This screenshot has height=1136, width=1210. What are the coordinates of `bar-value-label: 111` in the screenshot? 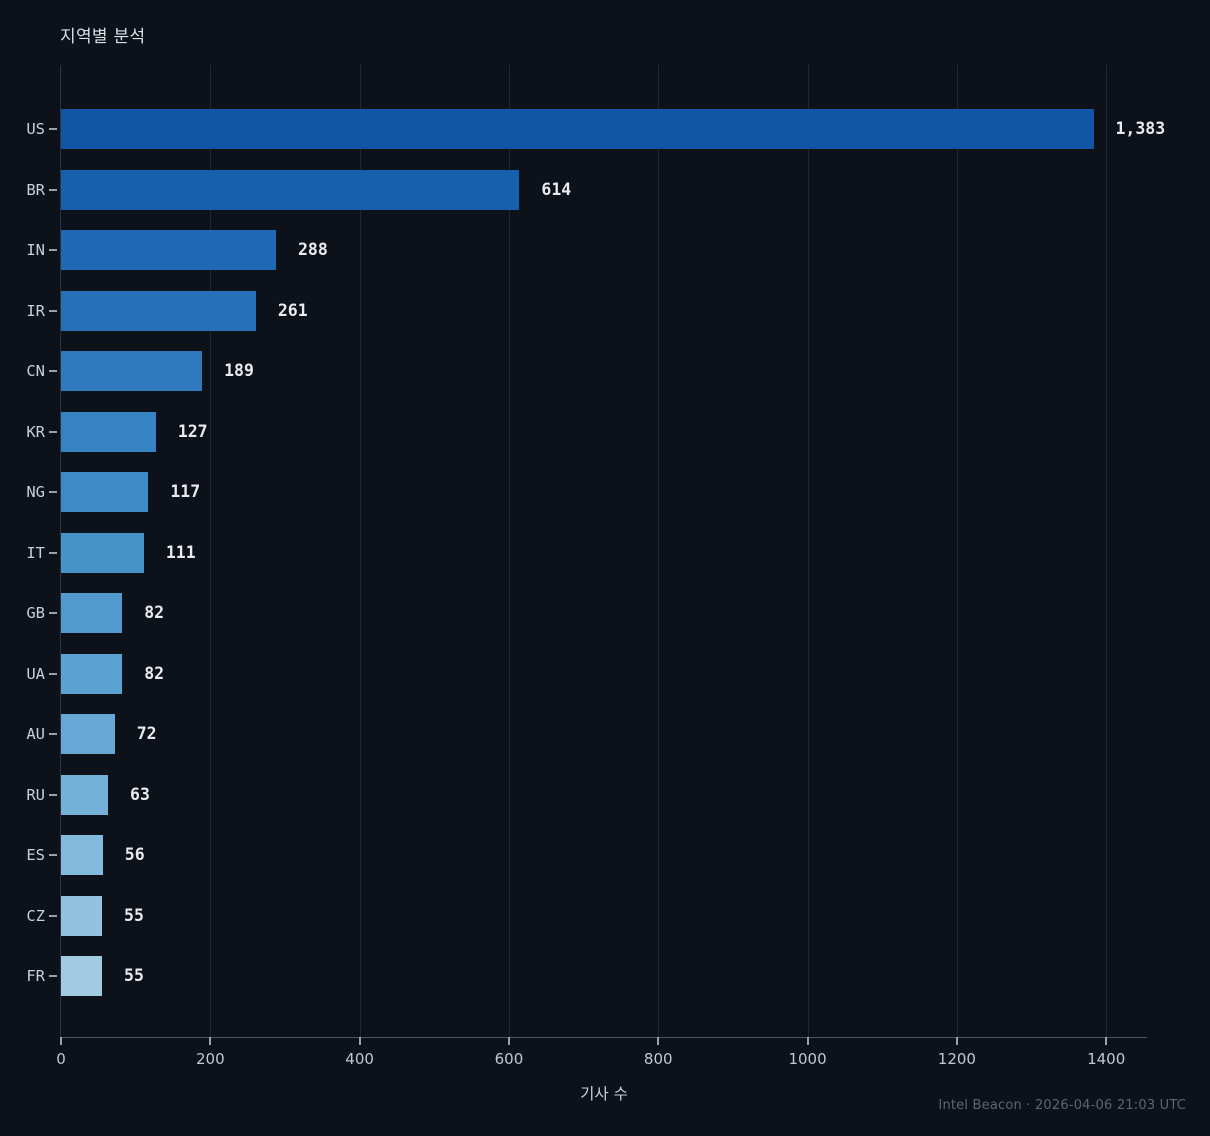 It's located at (180, 552).